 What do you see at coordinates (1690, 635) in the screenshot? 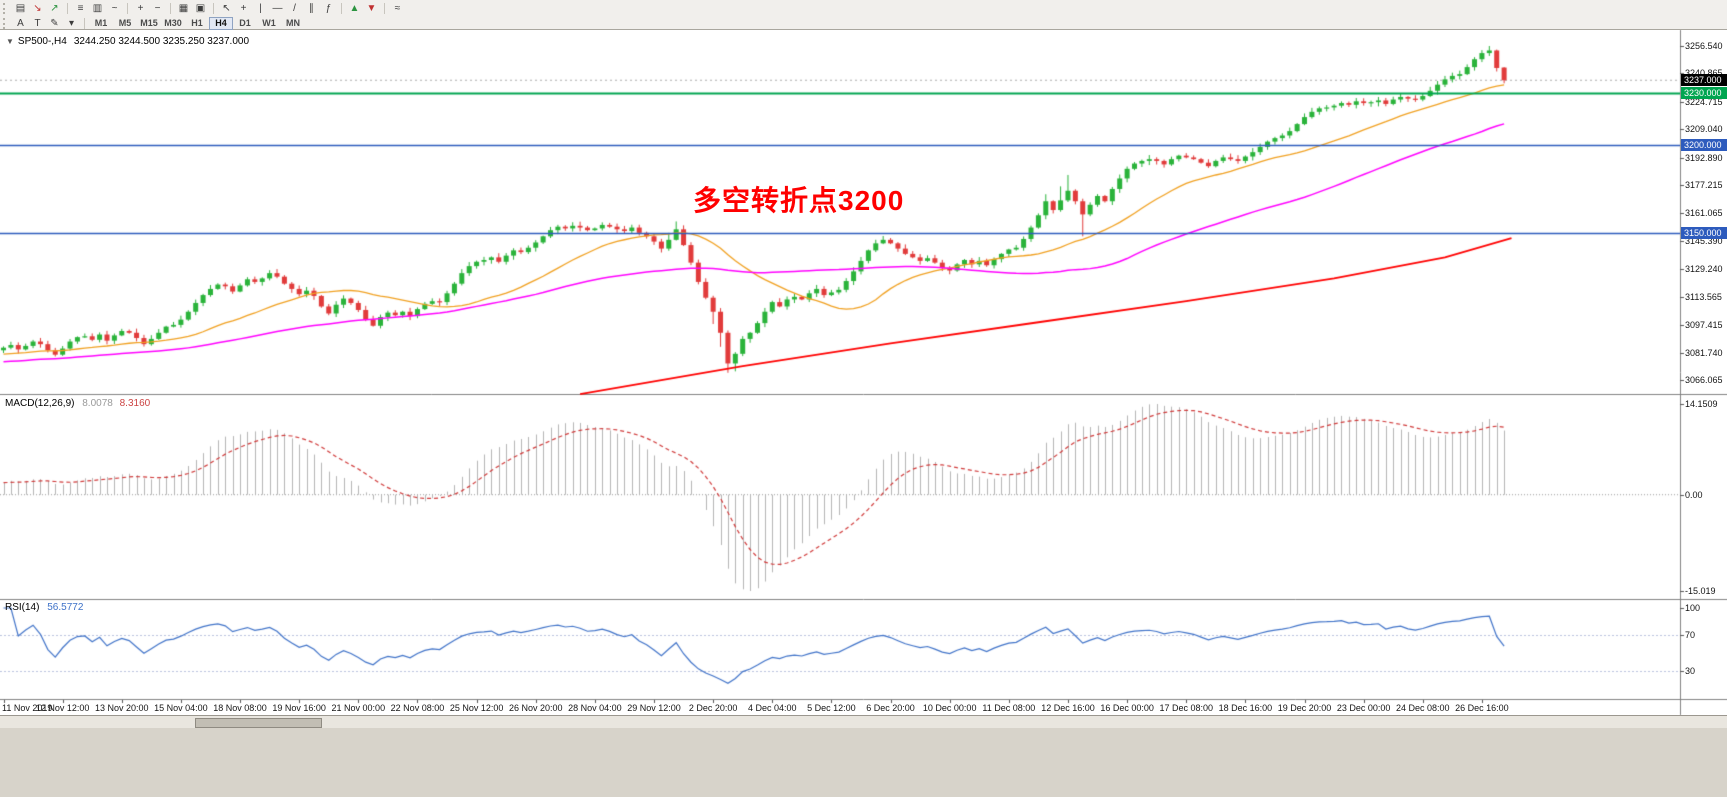
I see `rsi-axis-label: 70` at bounding box center [1690, 635].